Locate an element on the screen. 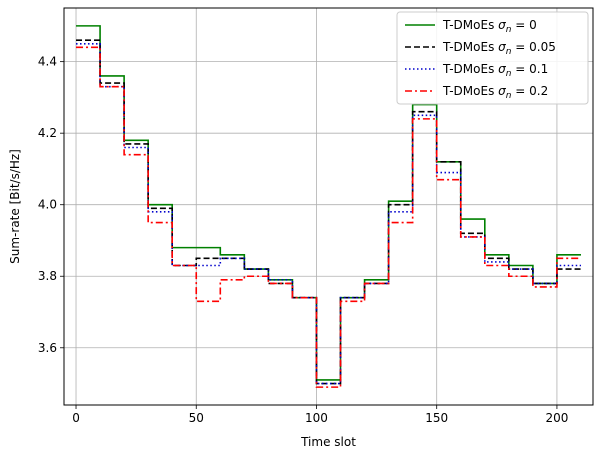 Image resolution: width=596 pixels, height=452 pixels. legend-box is located at coordinates (492, 58).